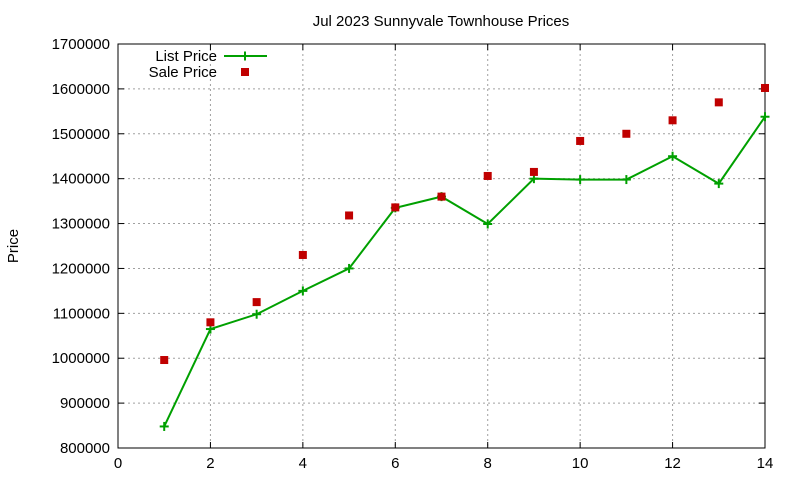 This screenshot has height=480, width=800. Describe the element at coordinates (672, 463) in the screenshot. I see `x-tick-label: 12` at that location.